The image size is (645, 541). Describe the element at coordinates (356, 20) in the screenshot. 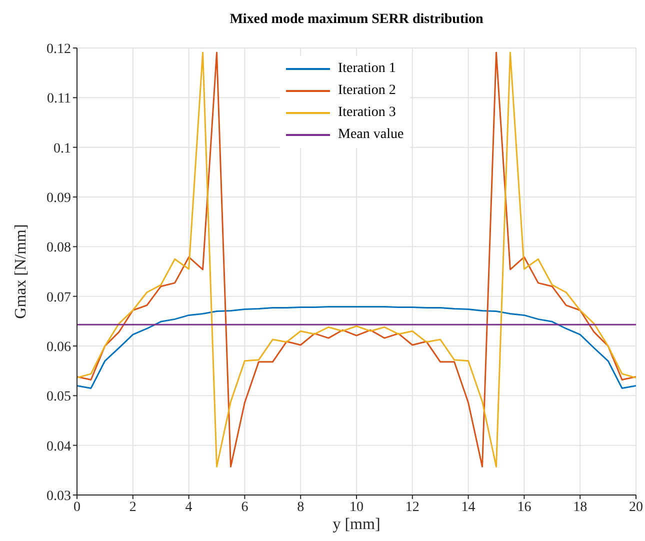

I see `chart-title: Mixed mode maximum SERR distribution` at that location.